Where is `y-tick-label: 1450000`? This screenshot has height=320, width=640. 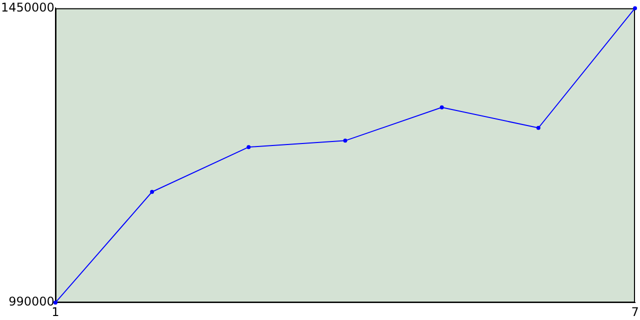 y-tick-label: 1450000 is located at coordinates (27, 7).